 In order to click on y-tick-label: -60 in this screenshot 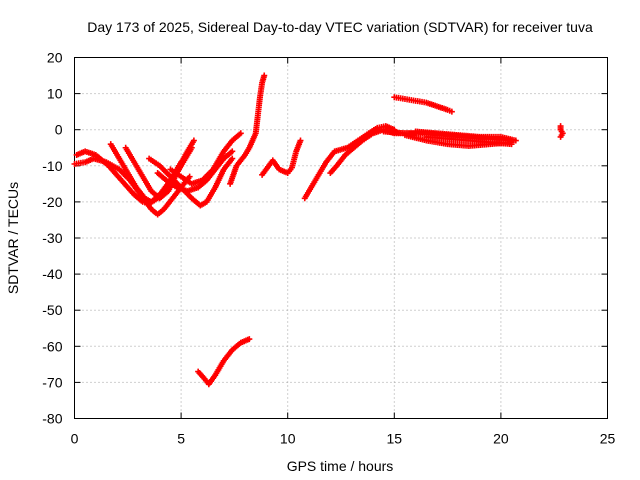, I will do `click(52, 346)`.